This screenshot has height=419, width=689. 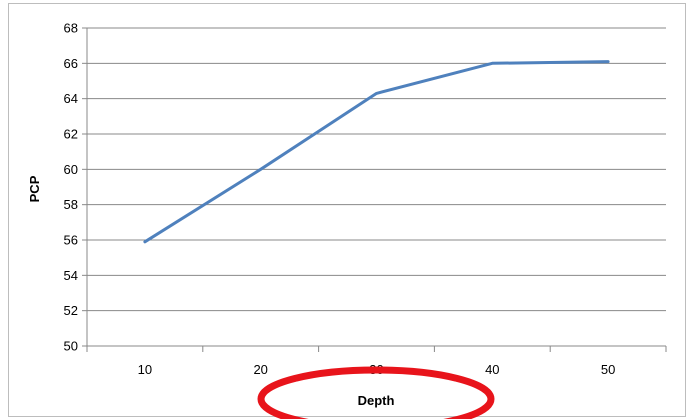 I want to click on x-tick-label: 50, so click(x=608, y=369).